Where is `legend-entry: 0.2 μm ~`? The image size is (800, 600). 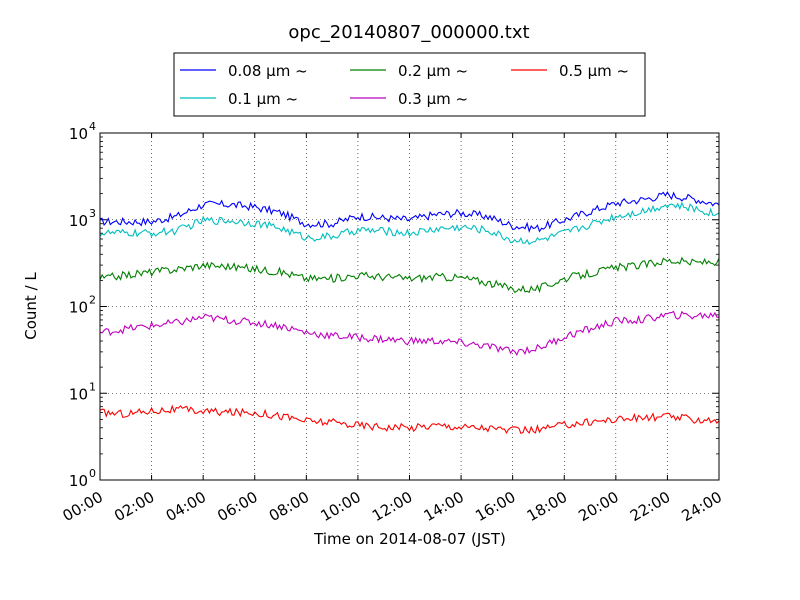 legend-entry: 0.2 μm ~ is located at coordinates (409, 71).